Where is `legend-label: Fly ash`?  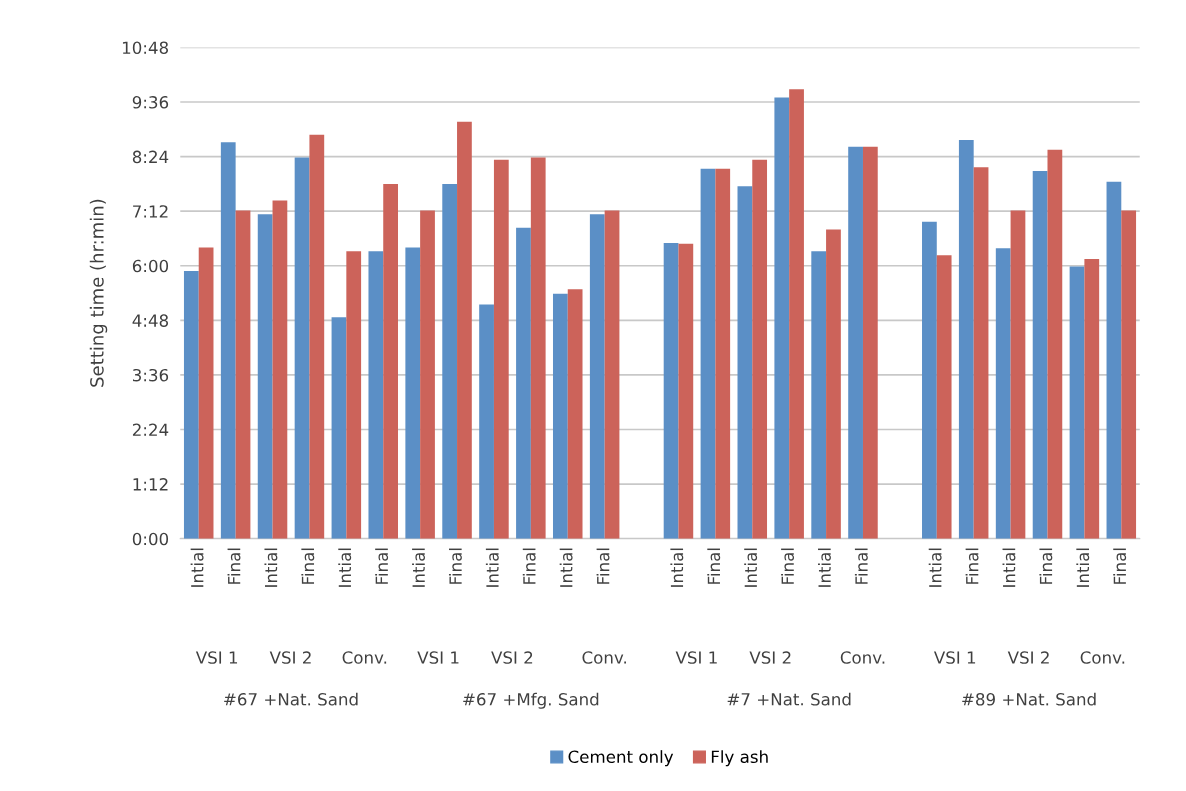 legend-label: Fly ash is located at coordinates (739, 758).